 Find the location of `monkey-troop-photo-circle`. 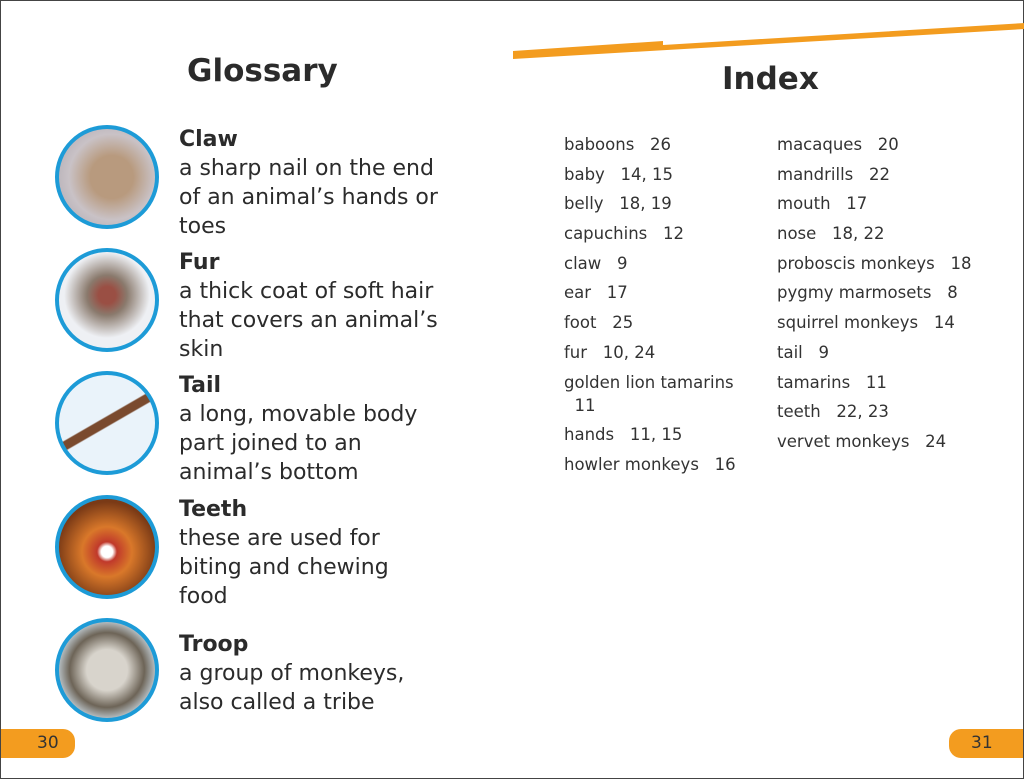

monkey-troop-photo-circle is located at coordinates (107, 670).